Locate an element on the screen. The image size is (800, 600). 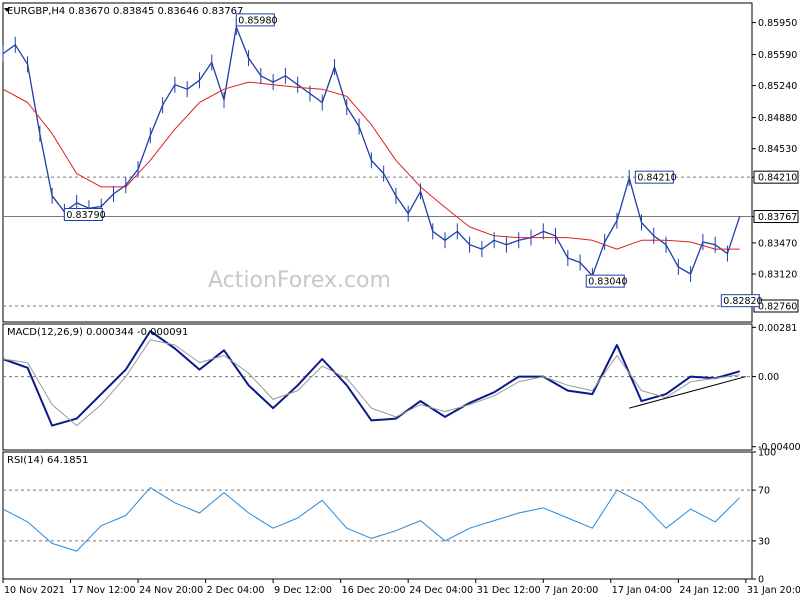
y-tick-label: 0.82760 is located at coordinates (777, 307).